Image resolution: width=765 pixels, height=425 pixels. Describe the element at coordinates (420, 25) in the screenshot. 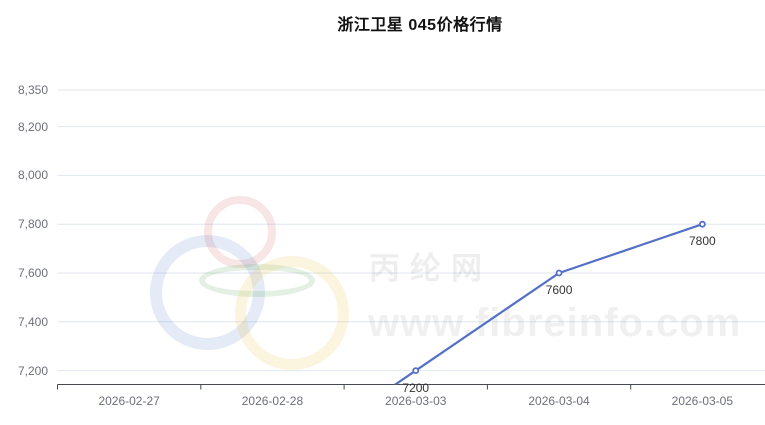

I see `chart-title: 浙江卫星 045价格行情` at that location.